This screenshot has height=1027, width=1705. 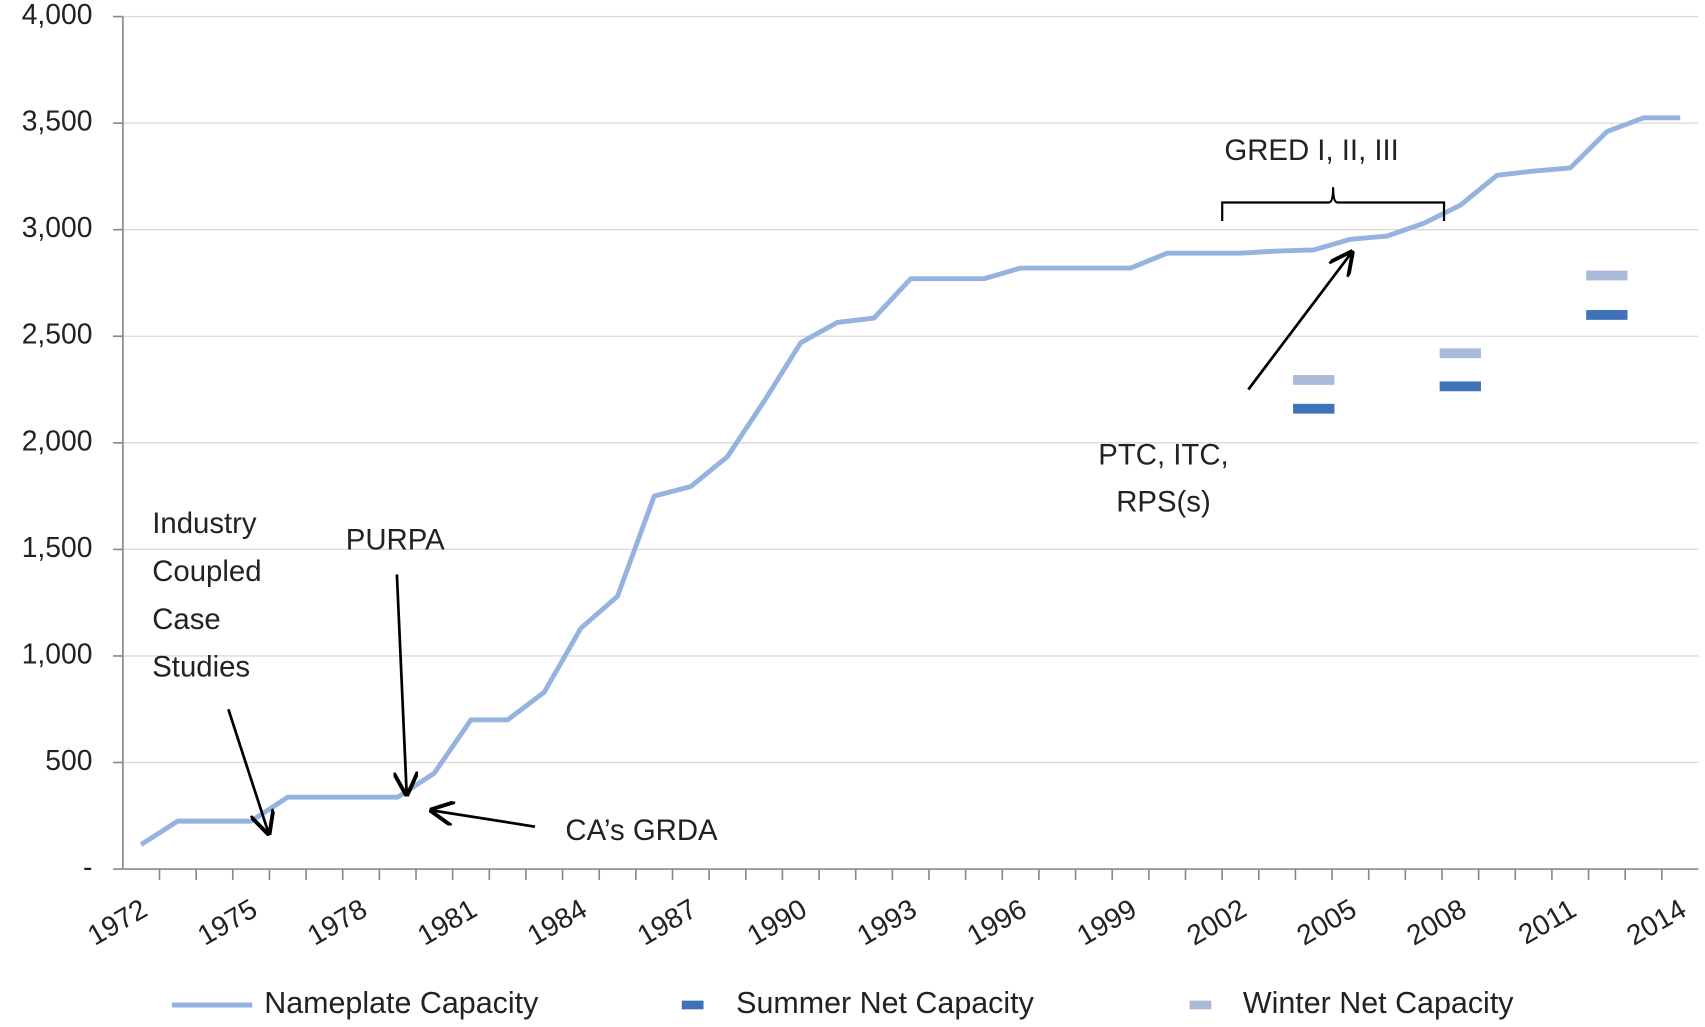 What do you see at coordinates (57, 334) in the screenshot?
I see `y-tick-label: 2,500` at bounding box center [57, 334].